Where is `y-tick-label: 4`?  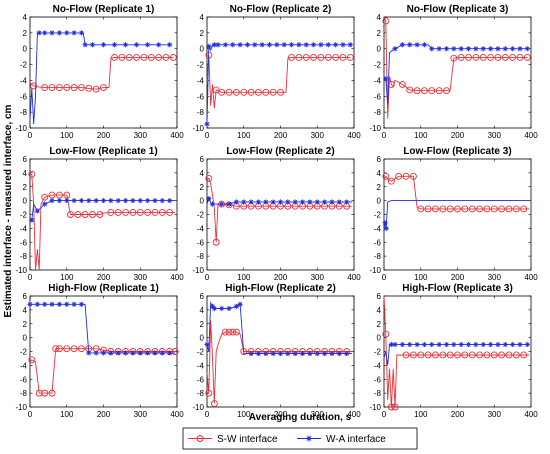 y-tick-label: 4 is located at coordinates (379, 17).